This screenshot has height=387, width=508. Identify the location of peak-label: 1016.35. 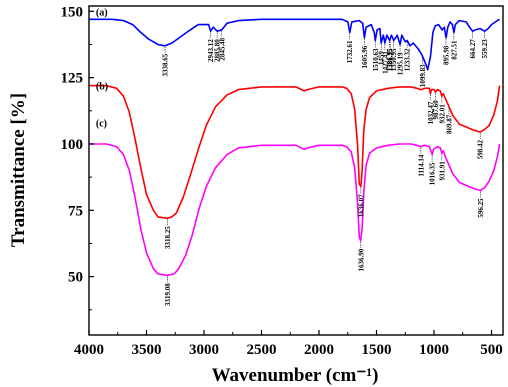
(433, 173).